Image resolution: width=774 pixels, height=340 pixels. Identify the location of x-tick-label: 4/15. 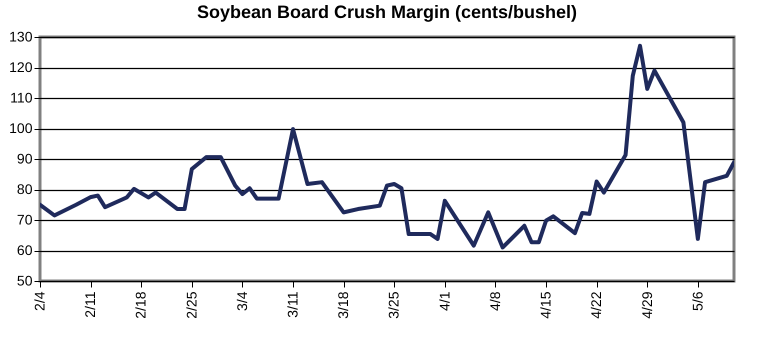
(546, 305).